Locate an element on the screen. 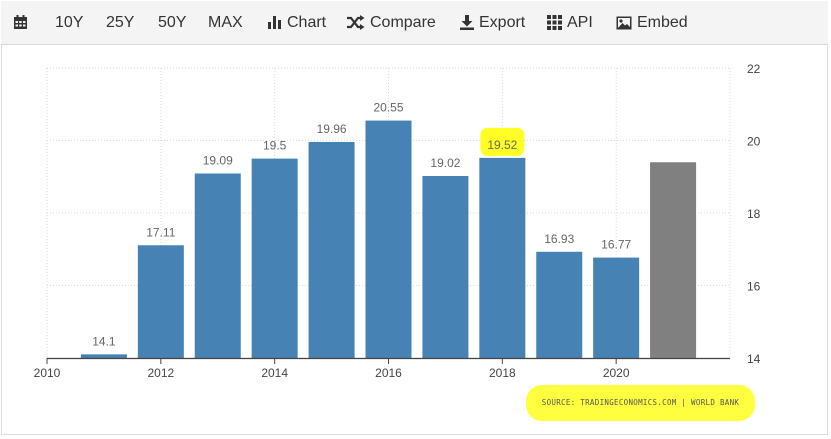 The height and width of the screenshot is (439, 831). period-10y-label: 10Y is located at coordinates (69, 22).